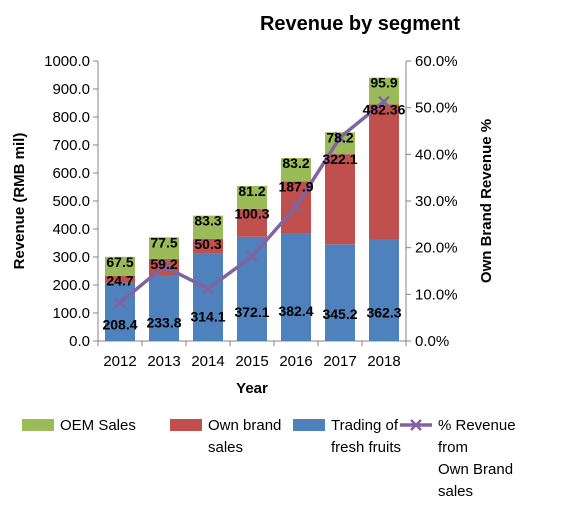 This screenshot has width=571, height=514. Describe the element at coordinates (416, 425) in the screenshot. I see `legend-swatch-marker` at that location.